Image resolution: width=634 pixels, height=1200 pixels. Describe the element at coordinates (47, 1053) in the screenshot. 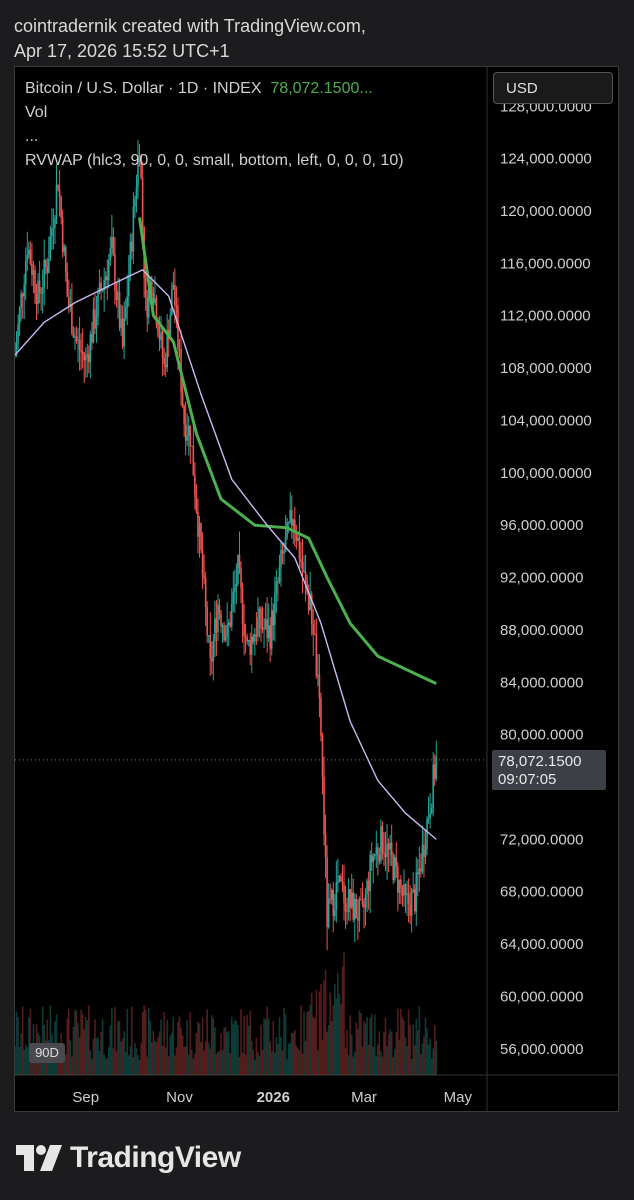

I see `range-90d-button: 90D` at that location.